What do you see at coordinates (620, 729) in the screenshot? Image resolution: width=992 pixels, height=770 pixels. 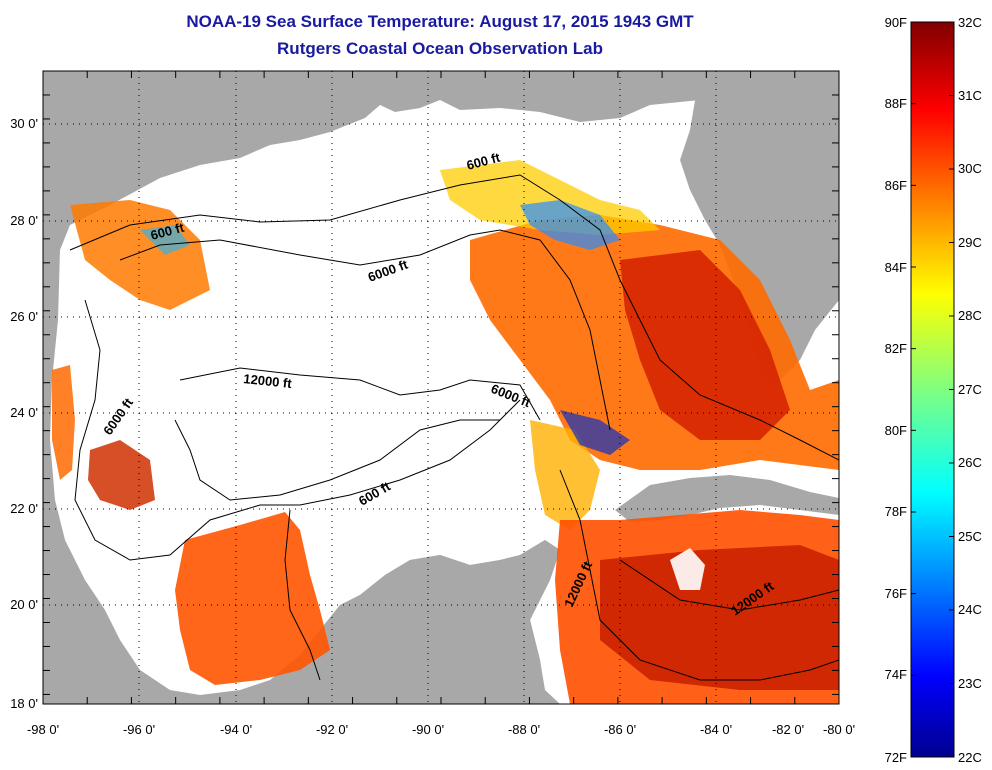 I see `lon-label-86: -86 0'` at bounding box center [620, 729].